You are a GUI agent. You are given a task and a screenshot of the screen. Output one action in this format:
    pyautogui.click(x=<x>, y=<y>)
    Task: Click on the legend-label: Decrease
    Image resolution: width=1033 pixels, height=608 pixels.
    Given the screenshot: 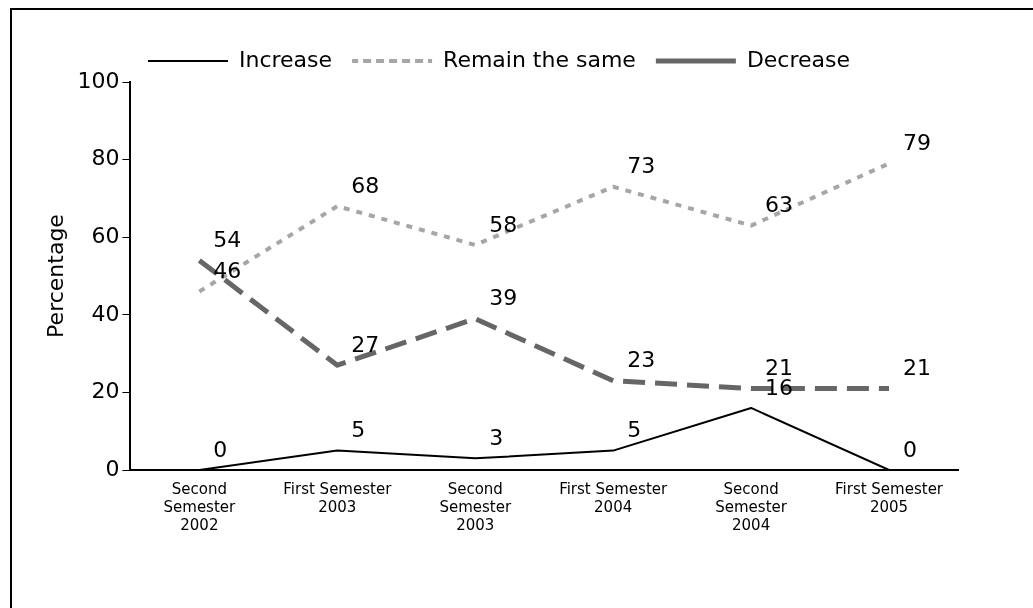 What is the action you would take?
    pyautogui.click(x=798, y=59)
    